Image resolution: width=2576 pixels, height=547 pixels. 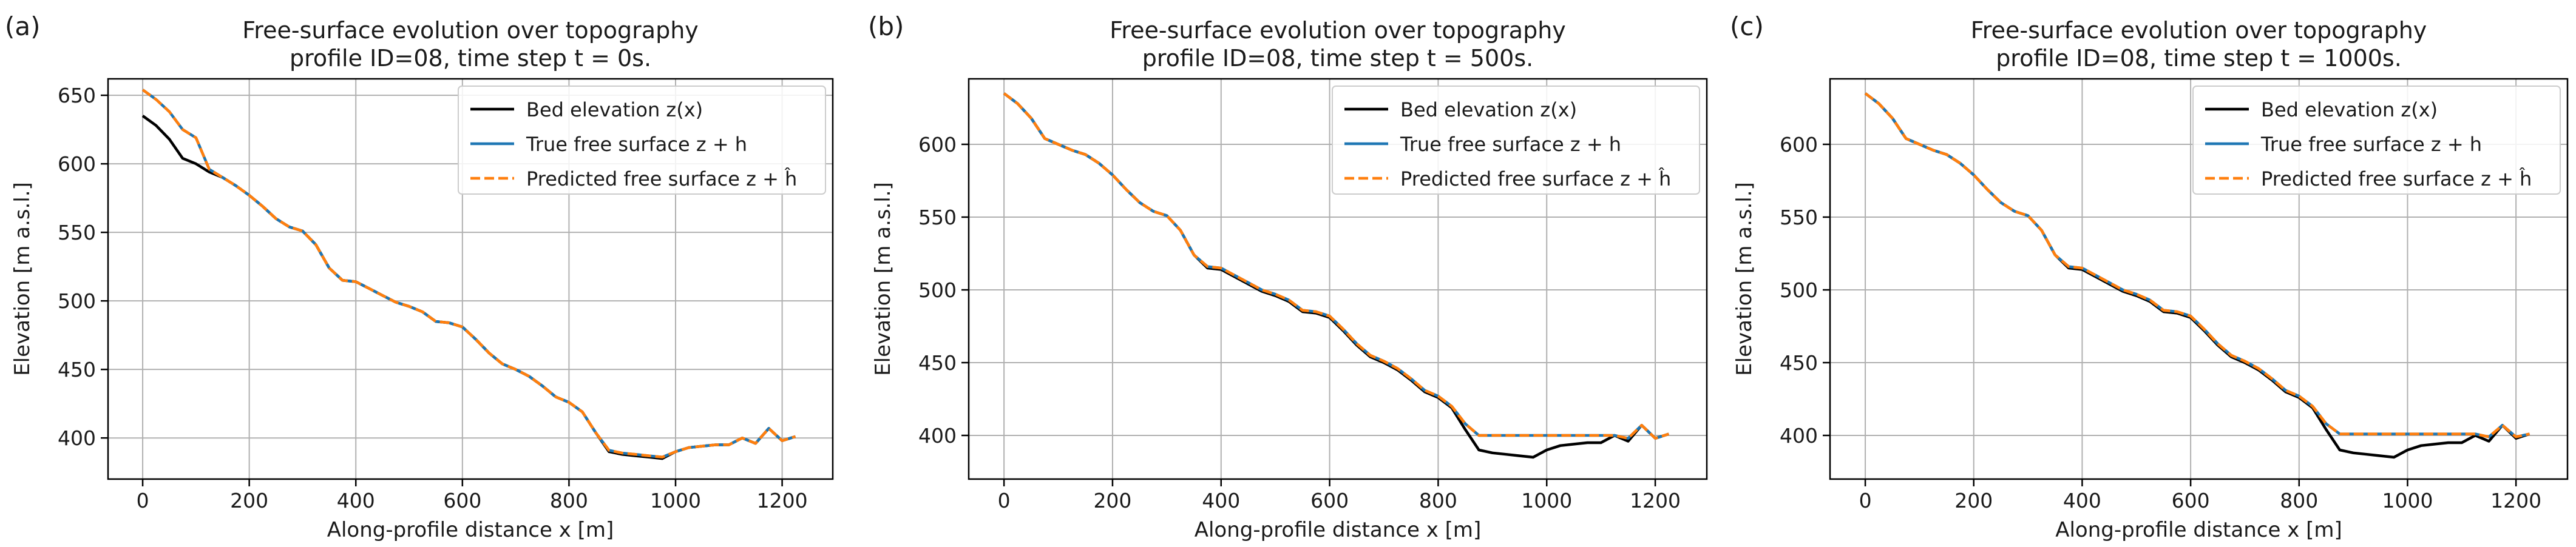 I want to click on panel-label: (a), so click(x=23, y=26).